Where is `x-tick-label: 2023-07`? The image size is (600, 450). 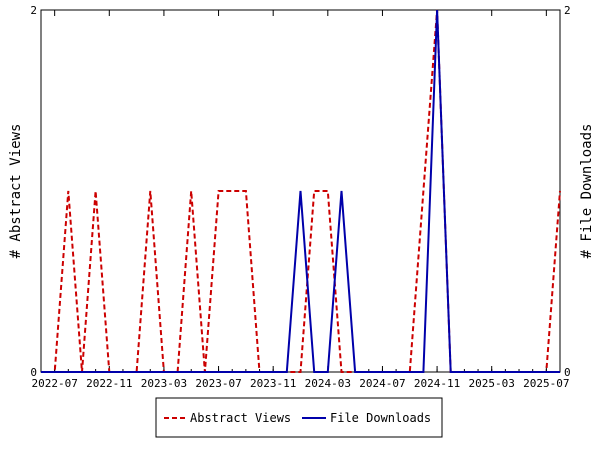
x-tick-label: 2023-07 is located at coordinates (218, 383).